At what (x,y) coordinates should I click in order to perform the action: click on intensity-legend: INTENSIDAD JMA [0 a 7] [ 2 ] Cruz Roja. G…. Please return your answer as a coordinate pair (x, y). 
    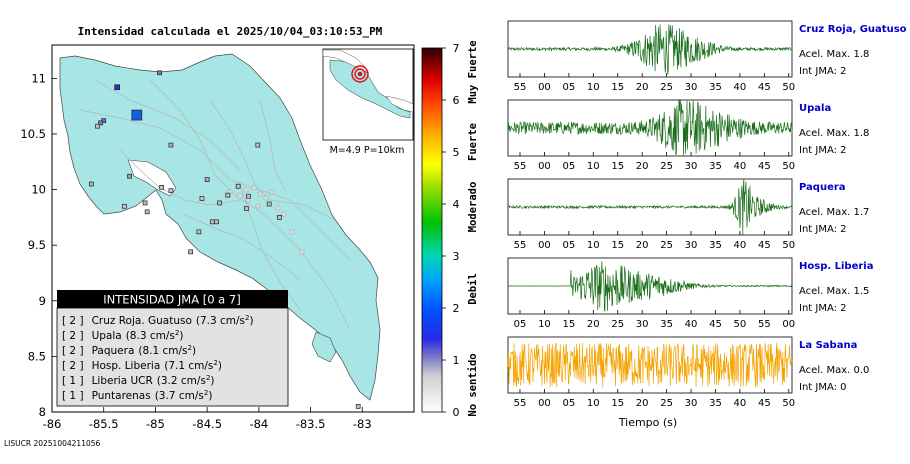
    Looking at the image, I should click on (172, 348).